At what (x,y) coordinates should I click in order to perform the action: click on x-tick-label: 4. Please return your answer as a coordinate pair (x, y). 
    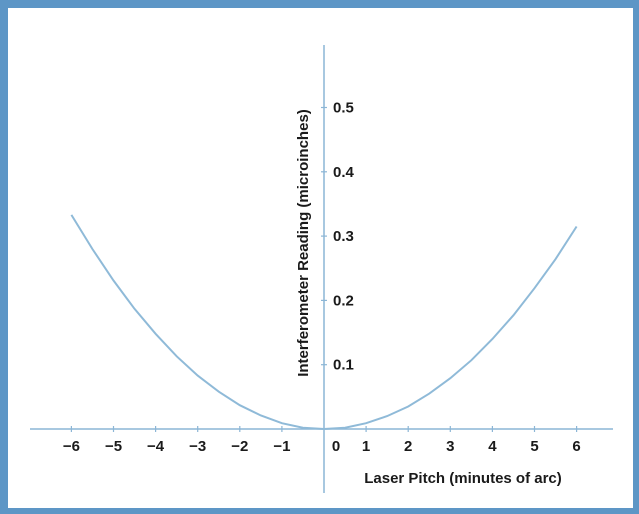
    Looking at the image, I should click on (492, 446).